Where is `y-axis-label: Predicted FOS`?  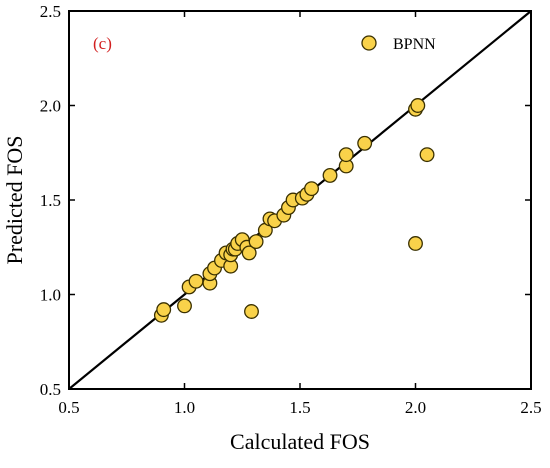 y-axis-label: Predicted FOS is located at coordinates (14, 200).